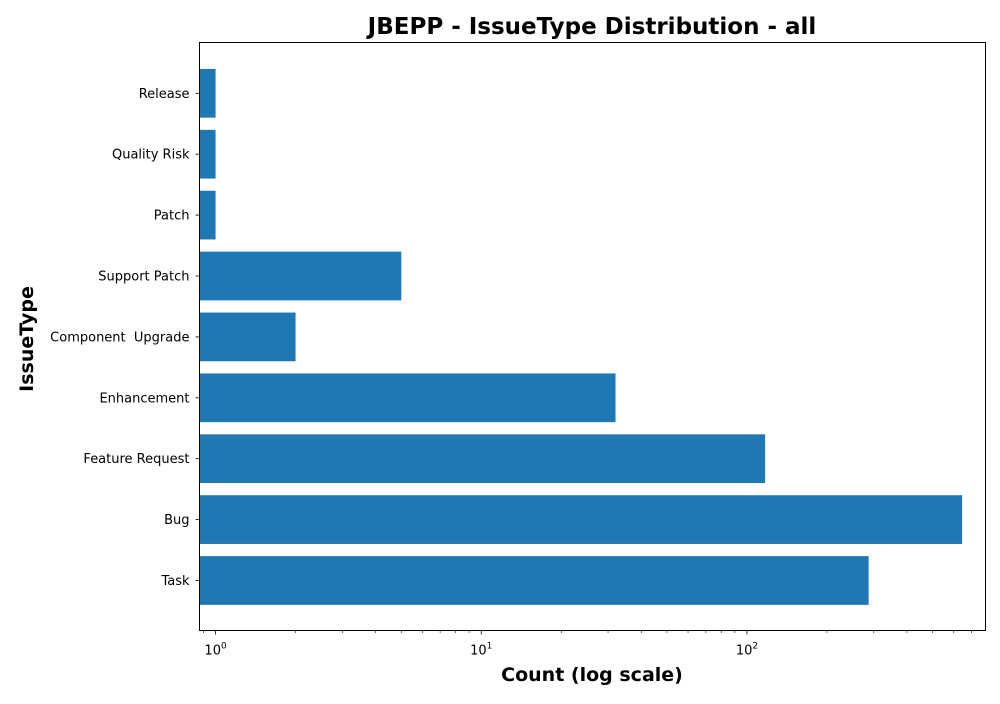 The height and width of the screenshot is (704, 1000). What do you see at coordinates (27, 339) in the screenshot?
I see `y-axis-label: IssueType` at bounding box center [27, 339].